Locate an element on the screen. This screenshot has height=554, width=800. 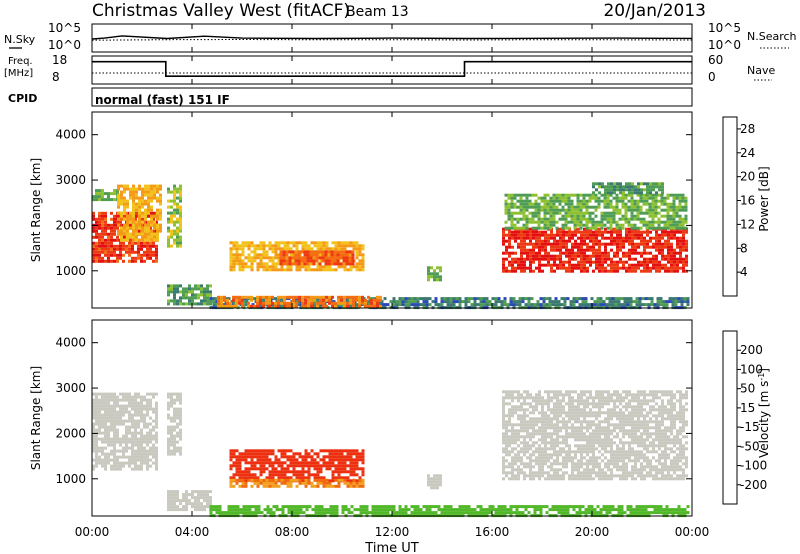
colorbar-tick-label: 24 is located at coordinates (747, 153).